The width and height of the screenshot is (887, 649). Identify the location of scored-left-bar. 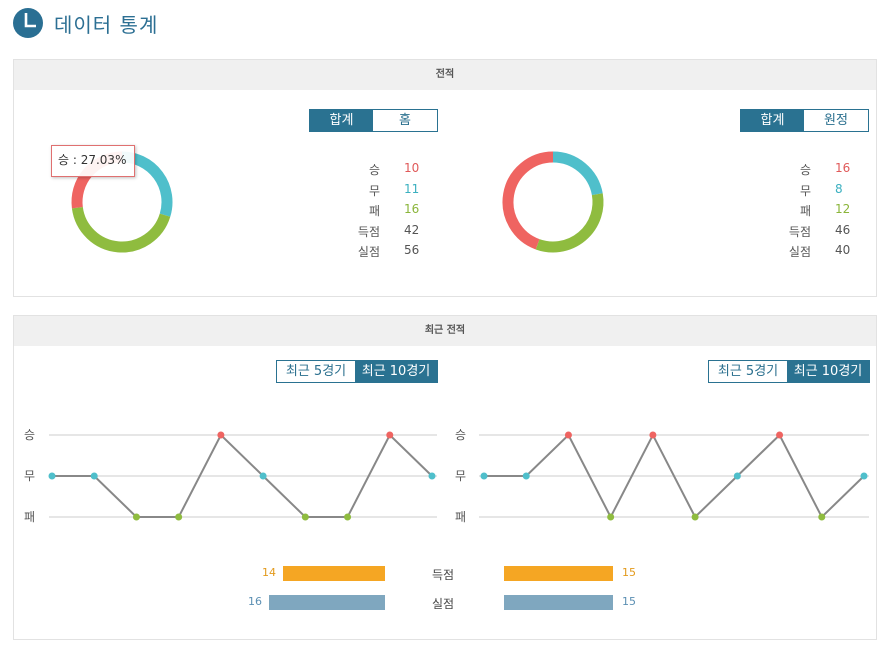
(334, 573).